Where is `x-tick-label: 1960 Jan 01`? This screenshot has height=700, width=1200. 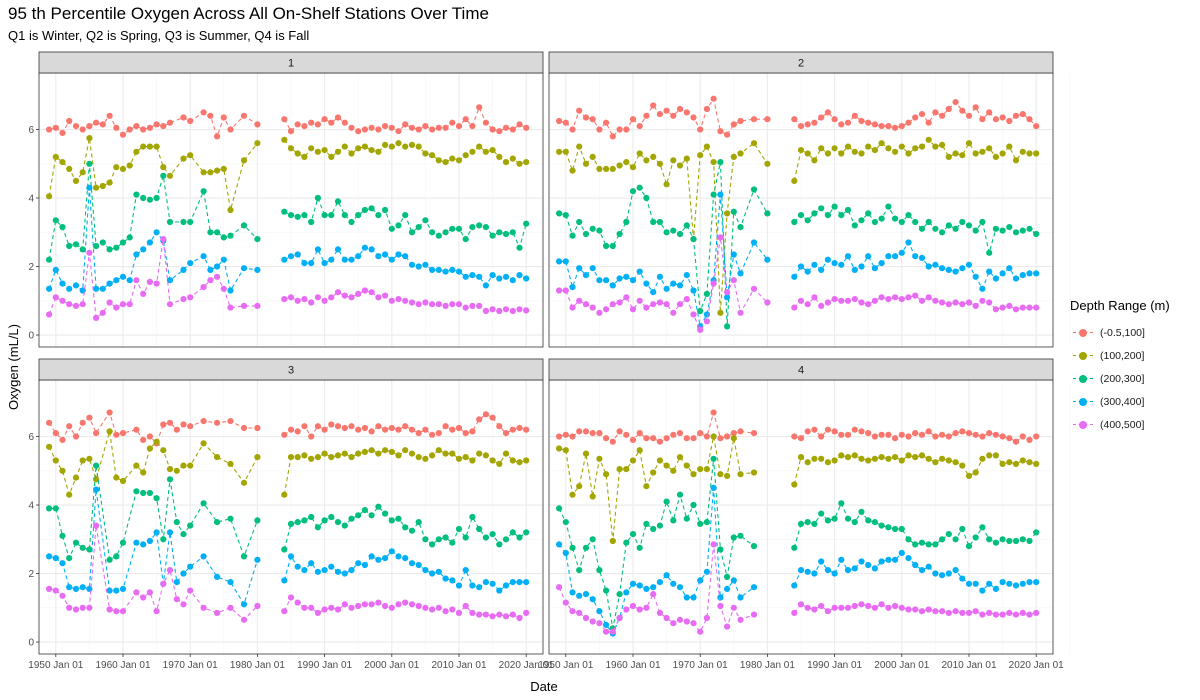 x-tick-label: 1960 Jan 01 is located at coordinates (122, 665).